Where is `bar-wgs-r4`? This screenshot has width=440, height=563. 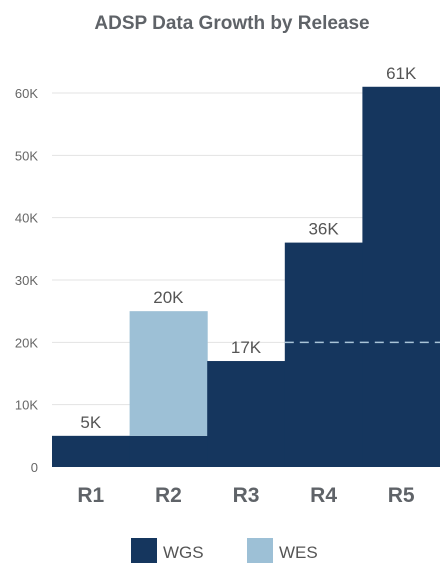 bar-wgs-r4 is located at coordinates (323, 354).